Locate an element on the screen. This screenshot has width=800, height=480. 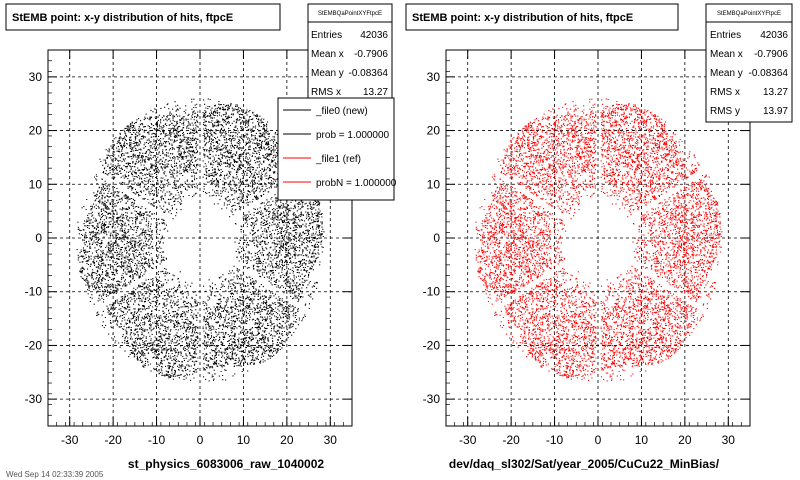
left-stats-value-rms-x: 13.27 is located at coordinates (375, 92).